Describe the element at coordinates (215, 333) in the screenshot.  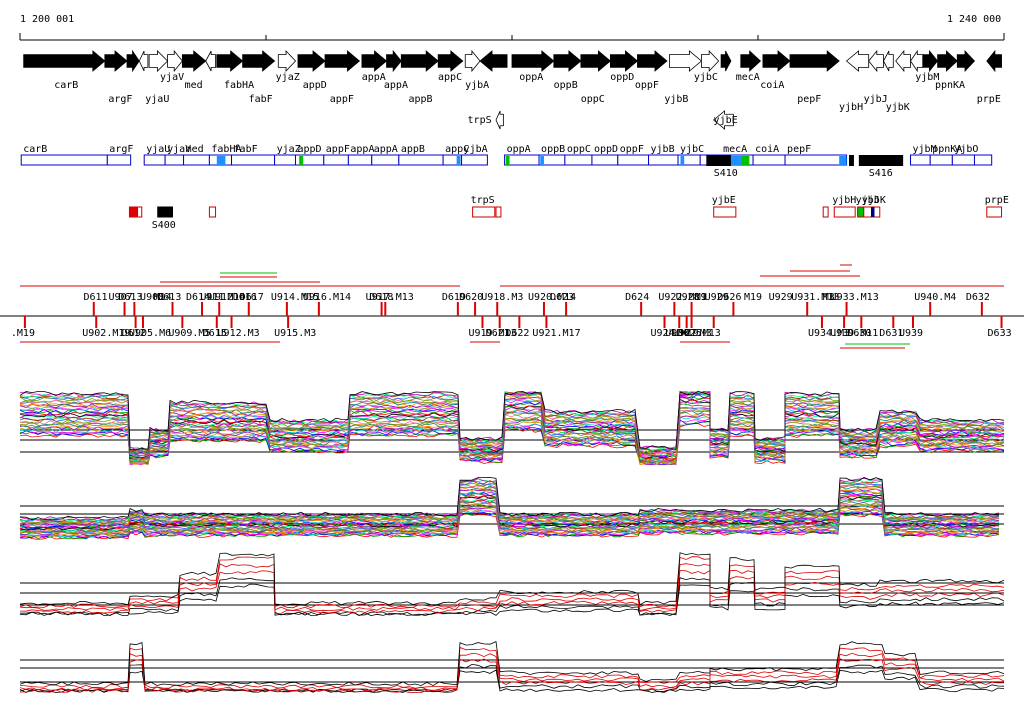
I see `probe-label: D615` at that location.